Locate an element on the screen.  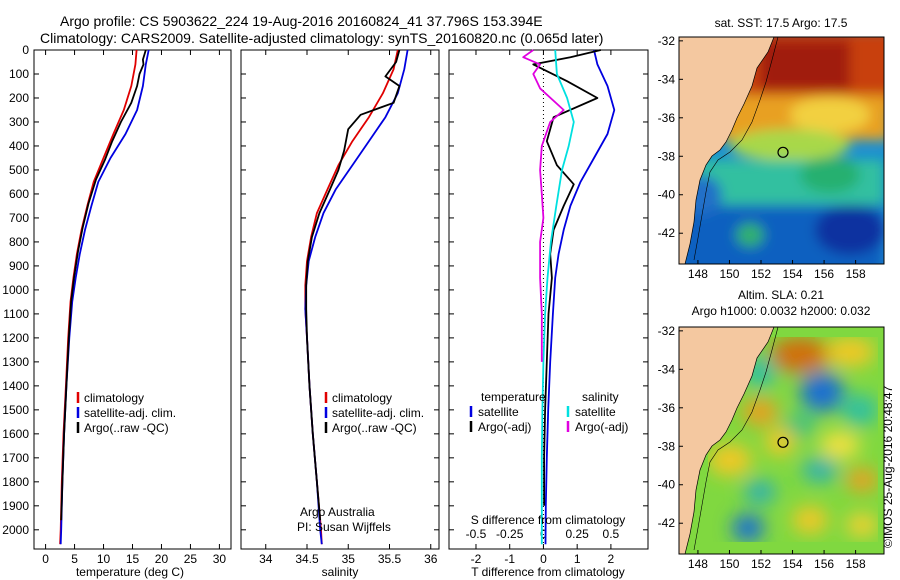
t-difference-axis-ticks: -2 -1 0 1 2 is located at coordinates (543, 308).